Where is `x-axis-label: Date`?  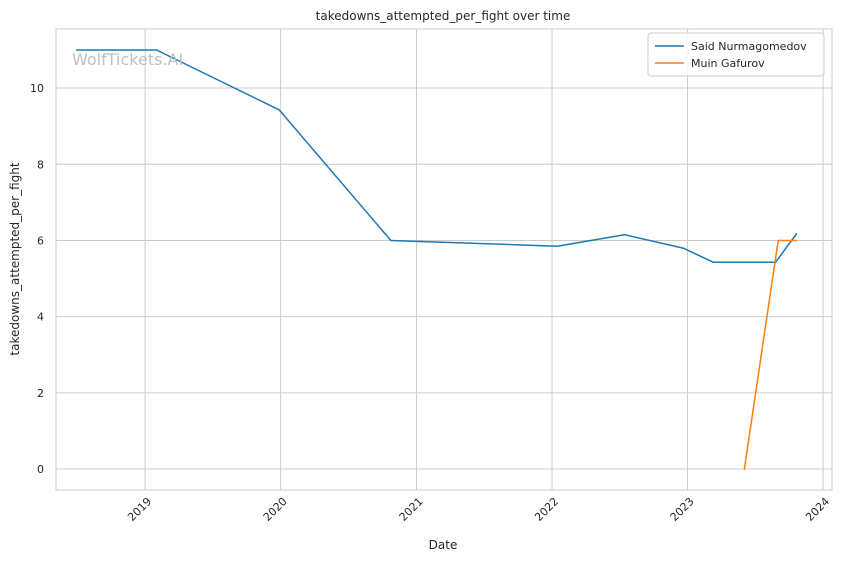
x-axis-label: Date is located at coordinates (443, 545).